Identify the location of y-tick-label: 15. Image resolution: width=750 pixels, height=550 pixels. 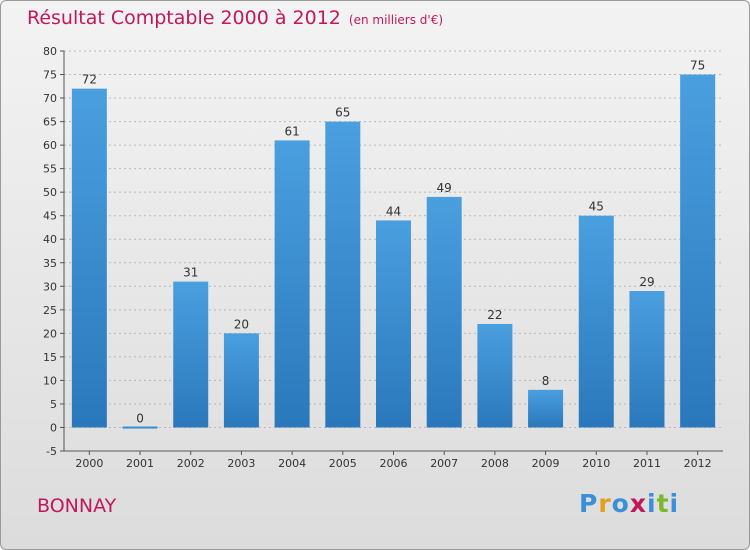
(50, 357).